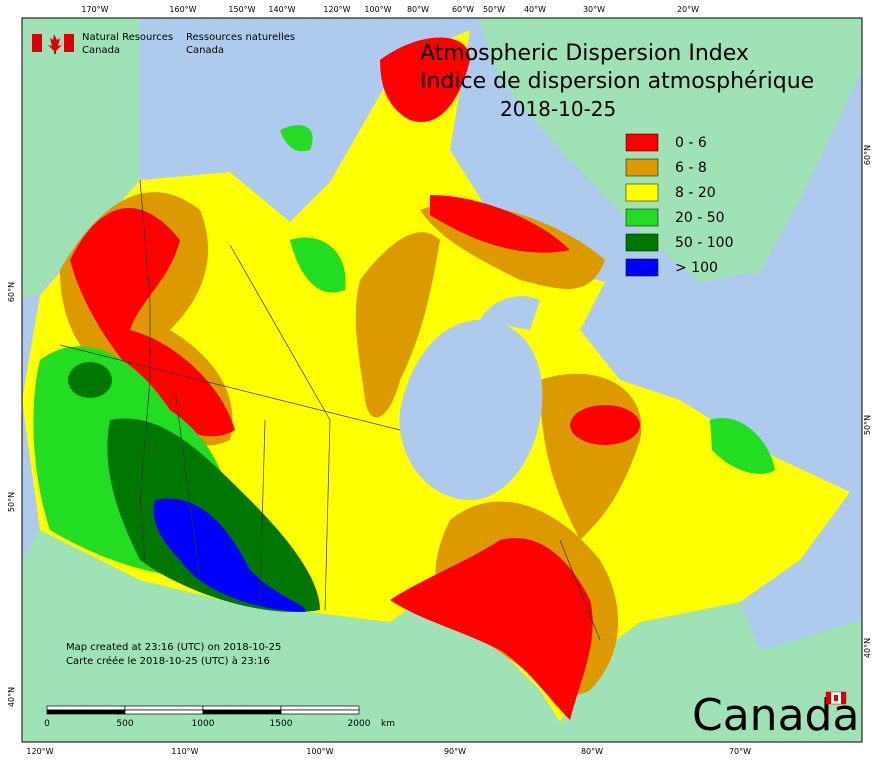  I want to click on credit-en: Map created at 23:16 (UTC) on 2018-10-25, so click(173, 647).